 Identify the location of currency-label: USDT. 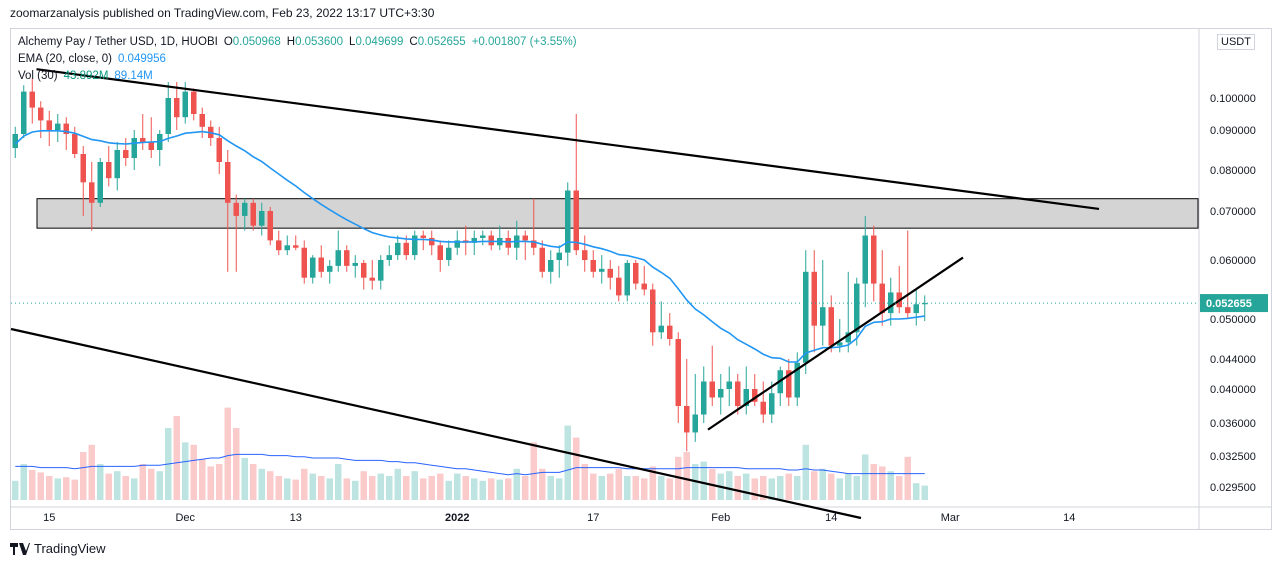
(1236, 42).